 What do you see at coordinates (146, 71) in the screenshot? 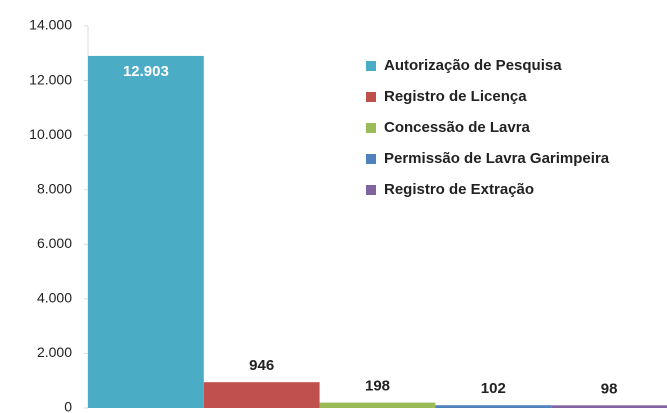
I see `value-label: 12.903` at bounding box center [146, 71].